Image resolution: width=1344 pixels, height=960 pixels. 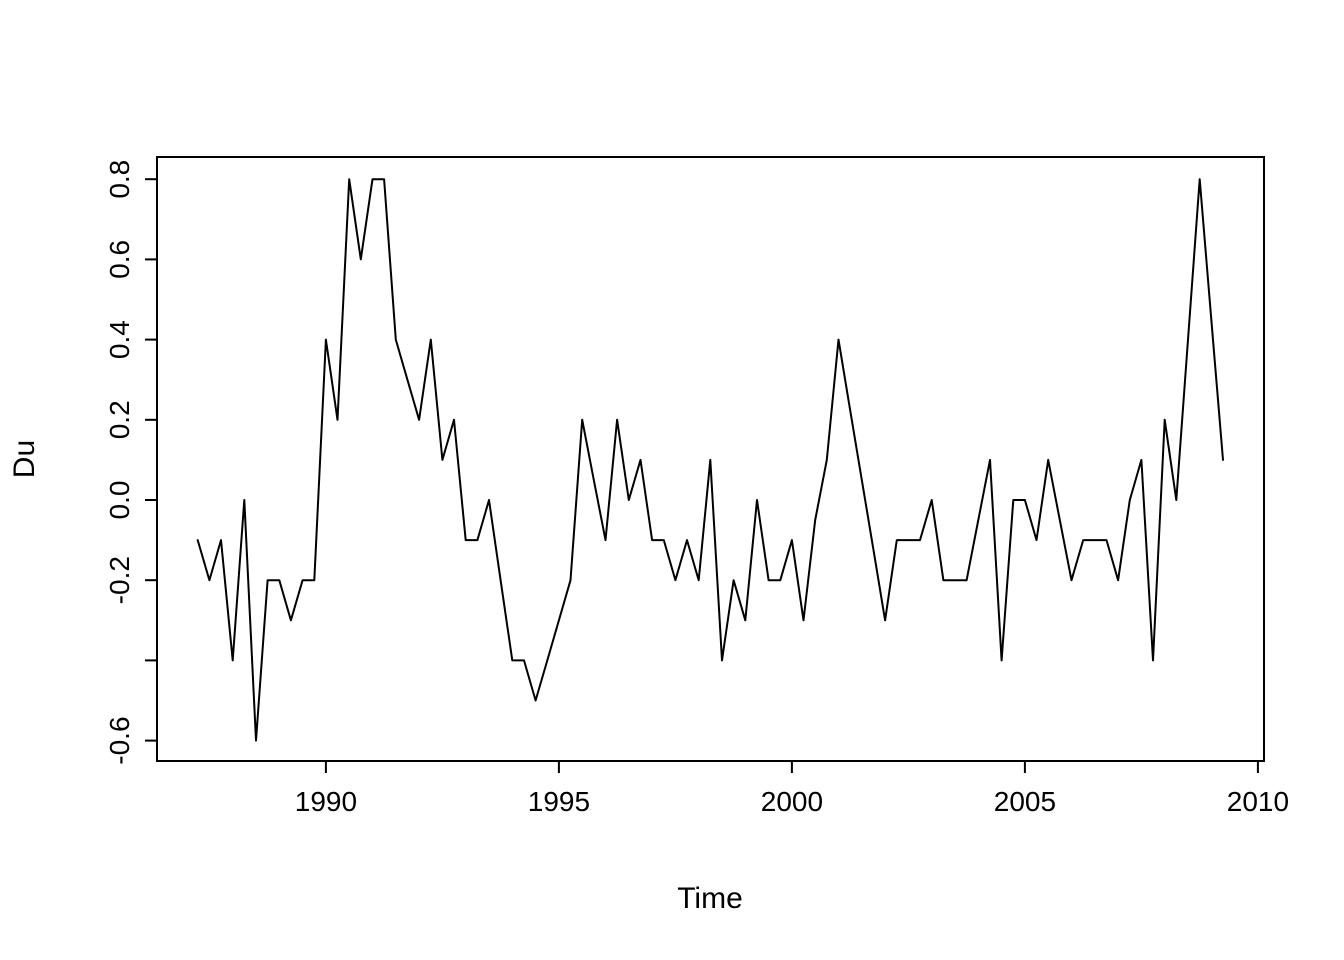 What do you see at coordinates (1025, 801) in the screenshot?
I see `x-tick-label: 2005` at bounding box center [1025, 801].